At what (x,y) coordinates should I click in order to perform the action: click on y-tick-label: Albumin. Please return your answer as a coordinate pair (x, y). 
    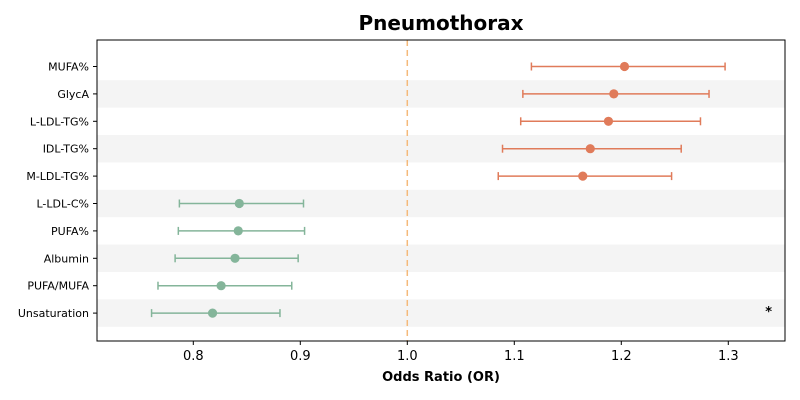
    Looking at the image, I should click on (66, 258).